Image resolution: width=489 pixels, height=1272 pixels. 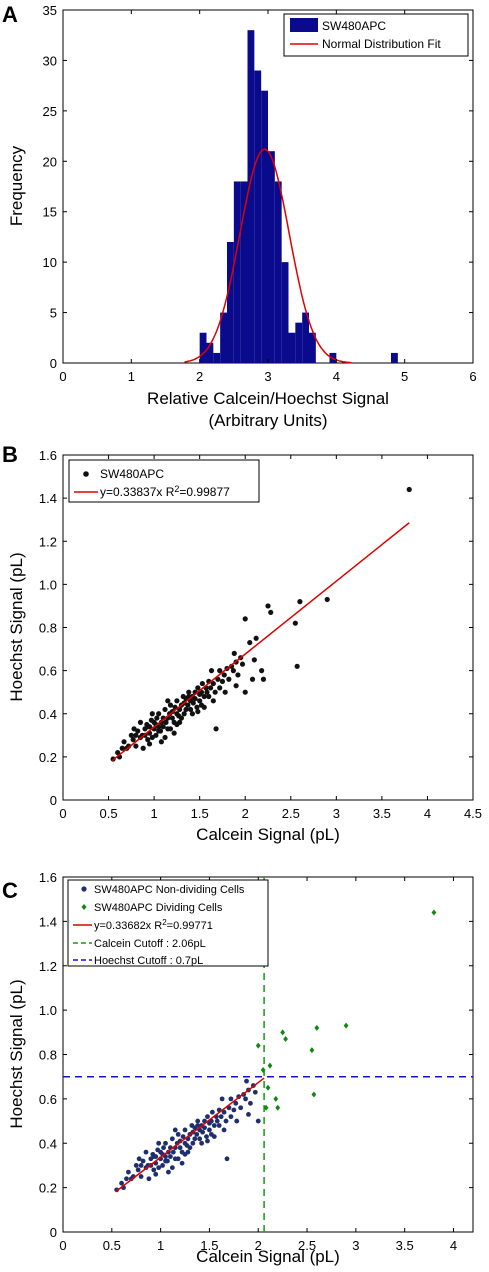 I want to click on panel-b-x-axis-label: Calcein Signal (pL), so click(x=268, y=834).